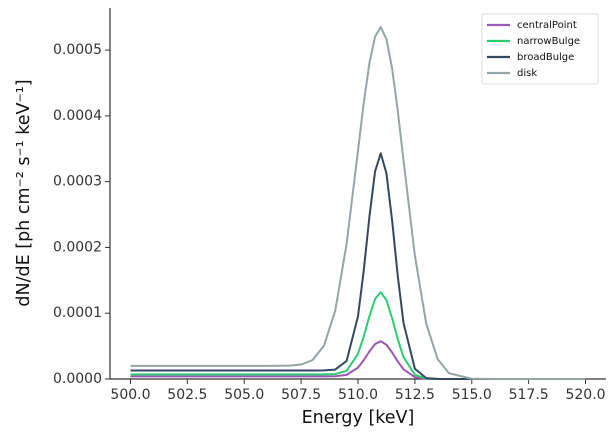 This screenshot has height=438, width=616. What do you see at coordinates (358, 360) in the screenshot?
I see `line-series` at bounding box center [358, 360].